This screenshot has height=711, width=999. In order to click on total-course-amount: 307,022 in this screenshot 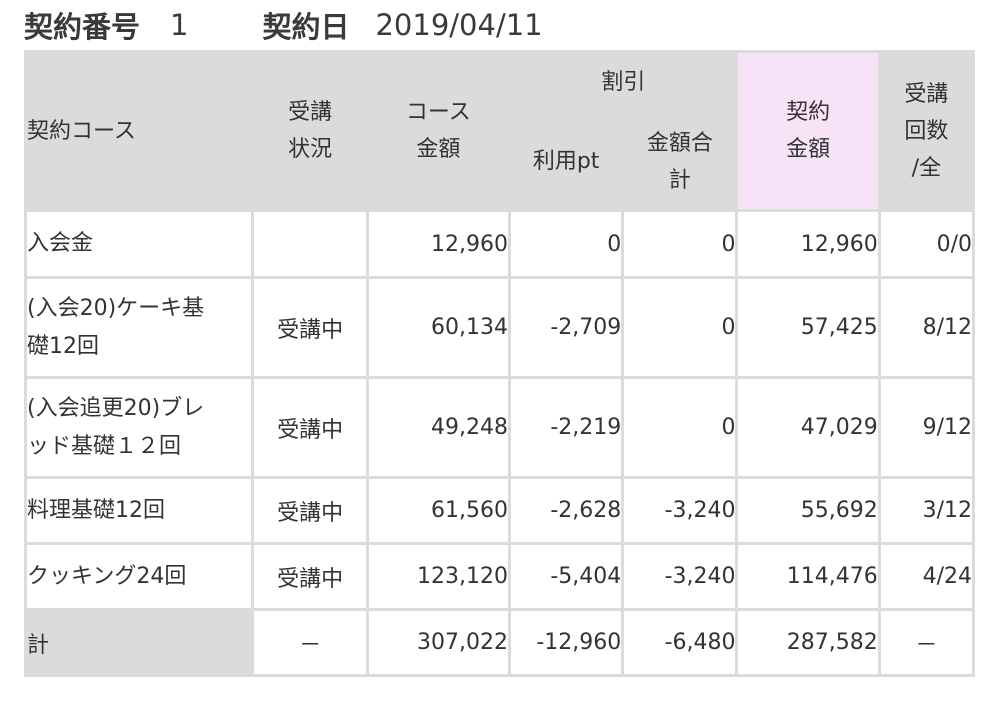, I will do `click(438, 642)`.